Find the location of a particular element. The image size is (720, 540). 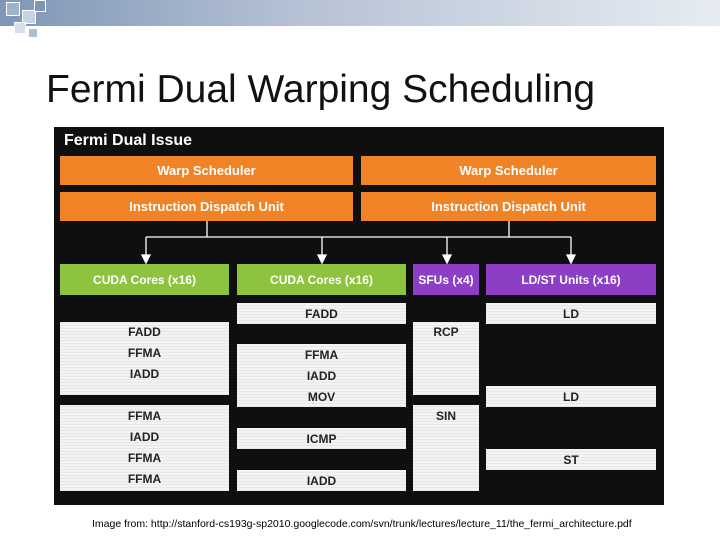

cuda1-instruction-block: FADD FFMA IADD is located at coordinates (144, 358).